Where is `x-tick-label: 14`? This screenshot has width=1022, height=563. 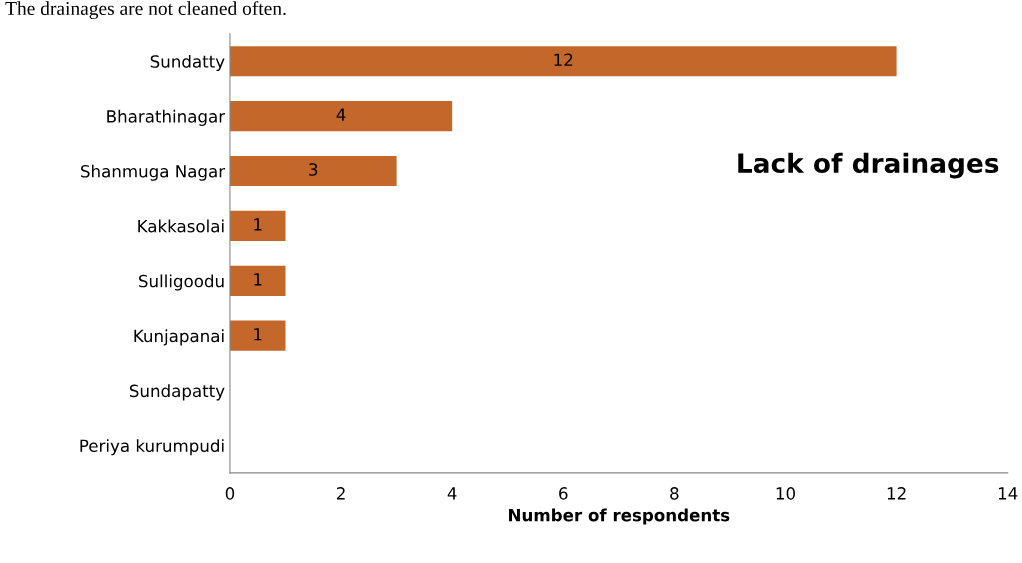 x-tick-label: 14 is located at coordinates (1008, 493).